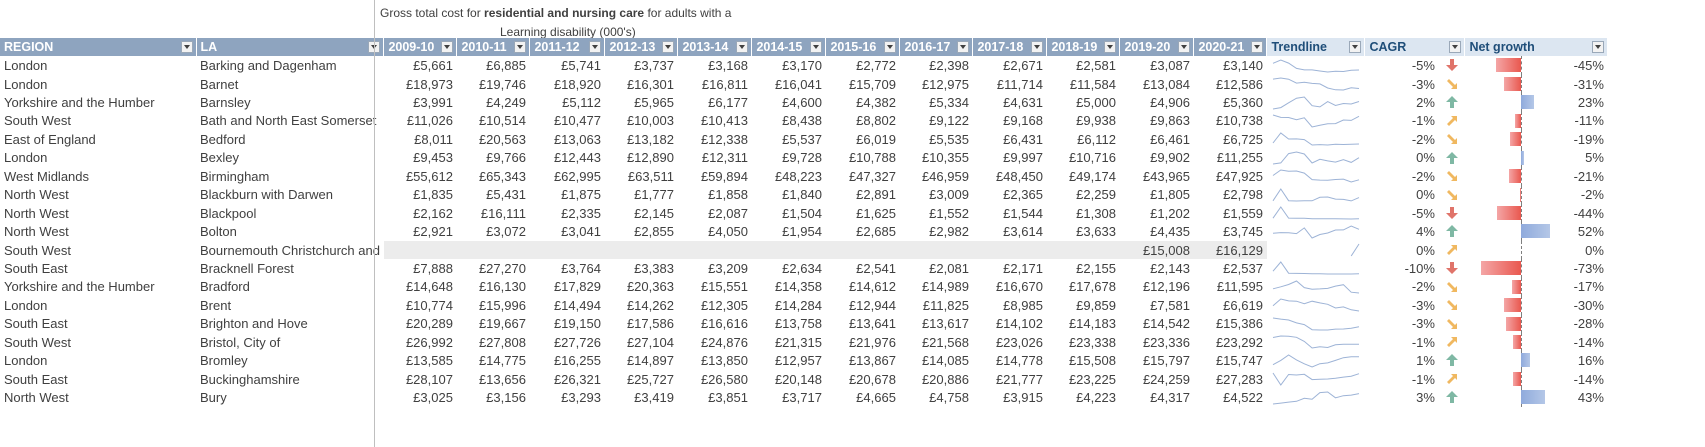  Describe the element at coordinates (290, 65) in the screenshot. I see `la-cell: Barking and Dagenham` at that location.